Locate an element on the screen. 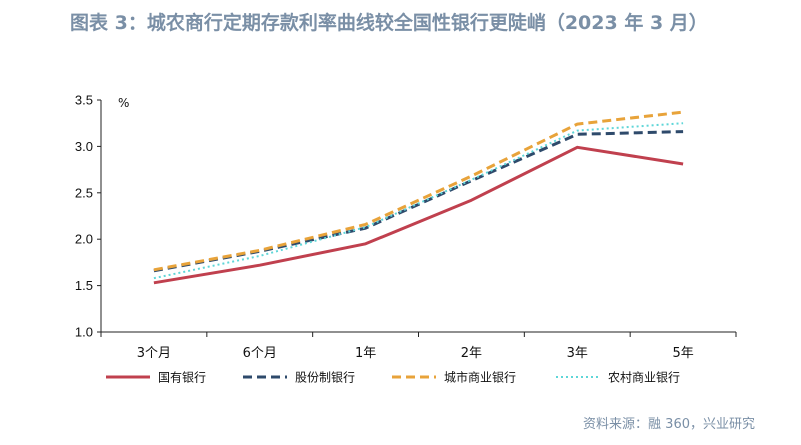 The width and height of the screenshot is (801, 445). legend-label: 股份制银行 is located at coordinates (325, 378).